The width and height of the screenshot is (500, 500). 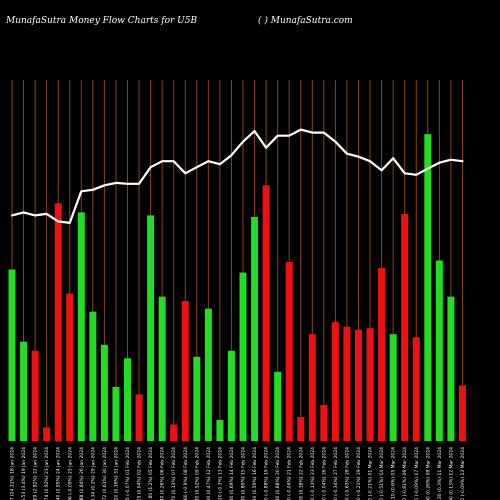 What do you see at coordinates (163, 473) in the screenshot?
I see `x-tick-label: 233.40 (0.26%) 06 Feb 2024` at bounding box center [163, 473].